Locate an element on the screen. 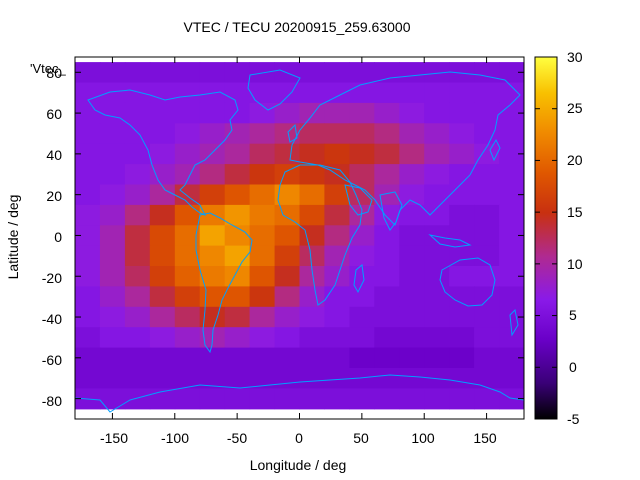 The image size is (640, 480). coastline-indonesia is located at coordinates (450, 241).